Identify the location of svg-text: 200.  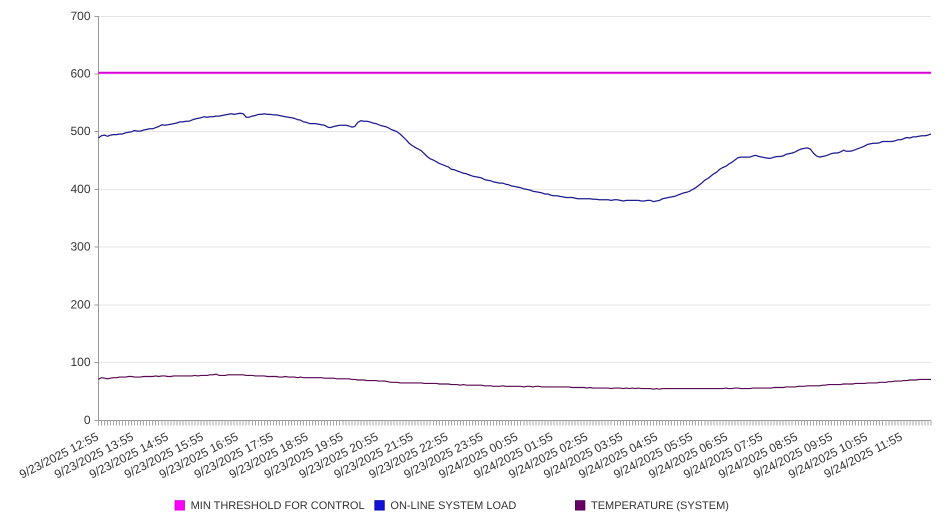
(80, 305).